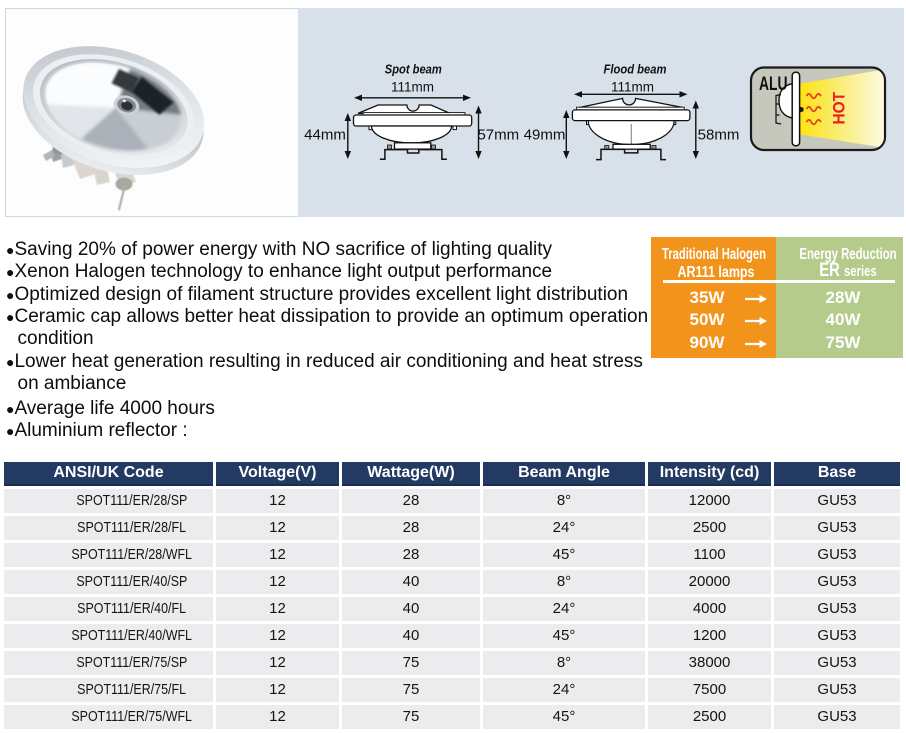 The height and width of the screenshot is (733, 906). Describe the element at coordinates (413, 69) in the screenshot. I see `svg-text: Spot beam` at that location.